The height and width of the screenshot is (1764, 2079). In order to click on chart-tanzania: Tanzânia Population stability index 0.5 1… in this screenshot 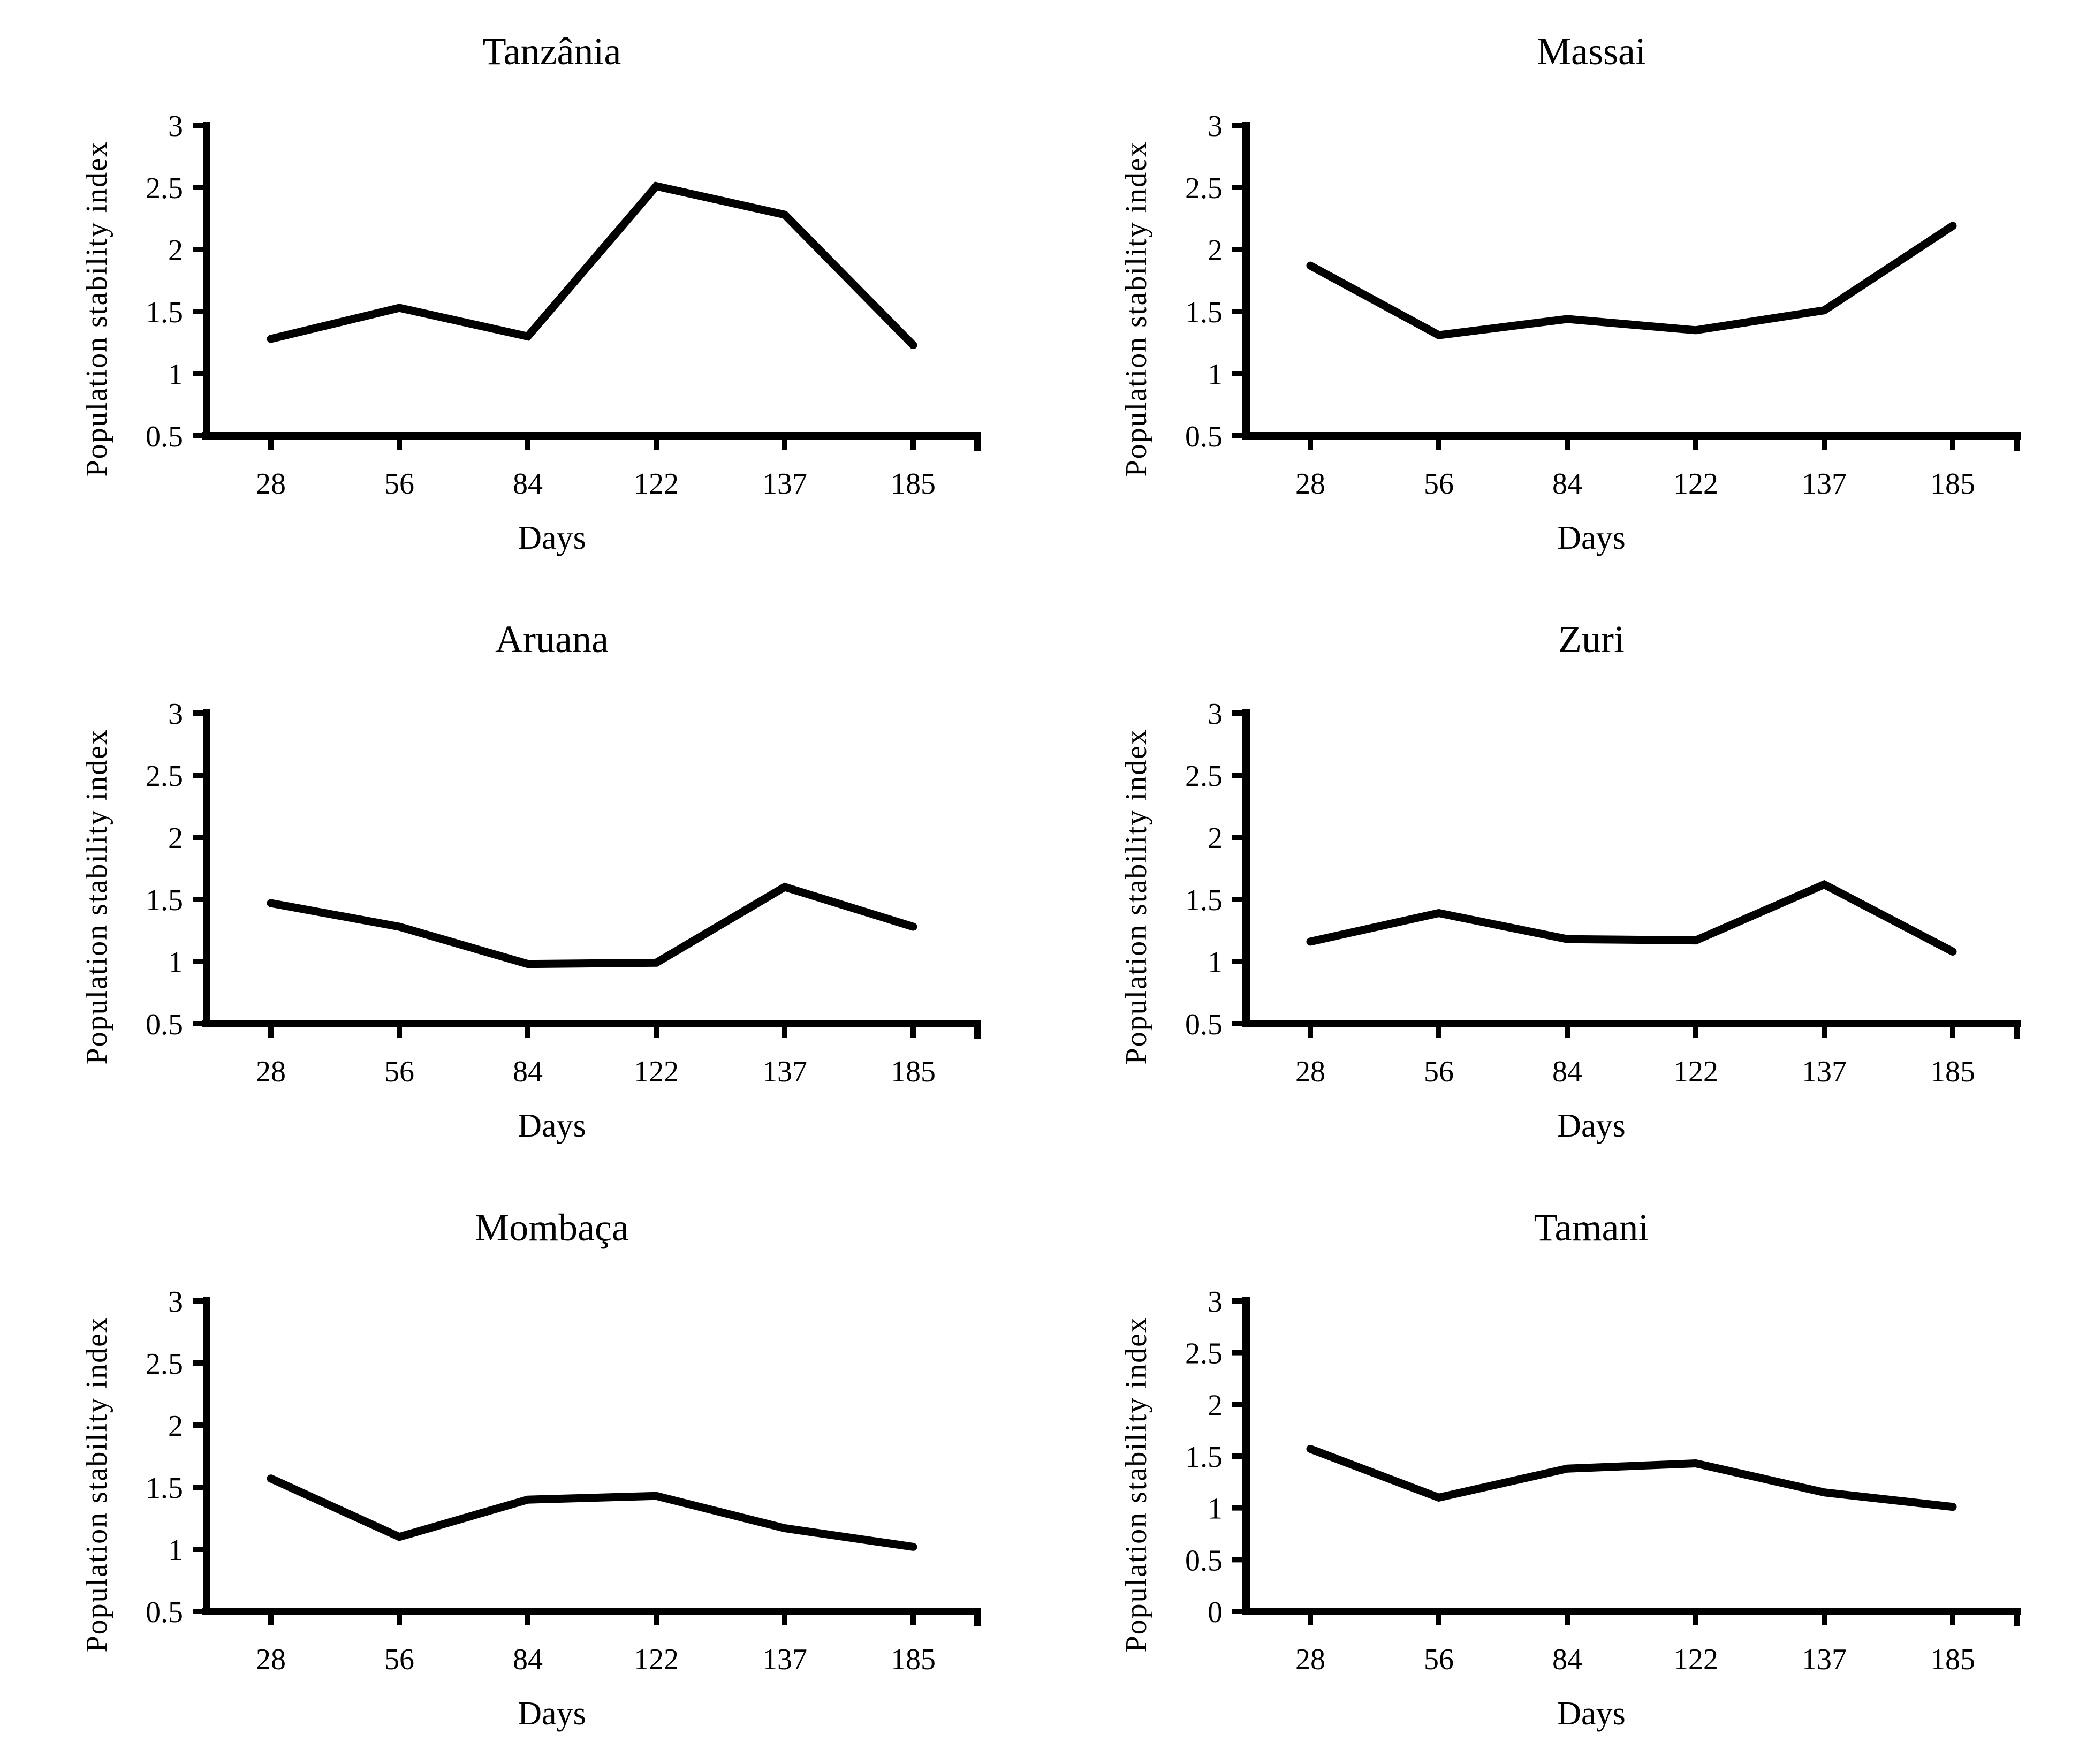, I will do `click(520, 294)`.